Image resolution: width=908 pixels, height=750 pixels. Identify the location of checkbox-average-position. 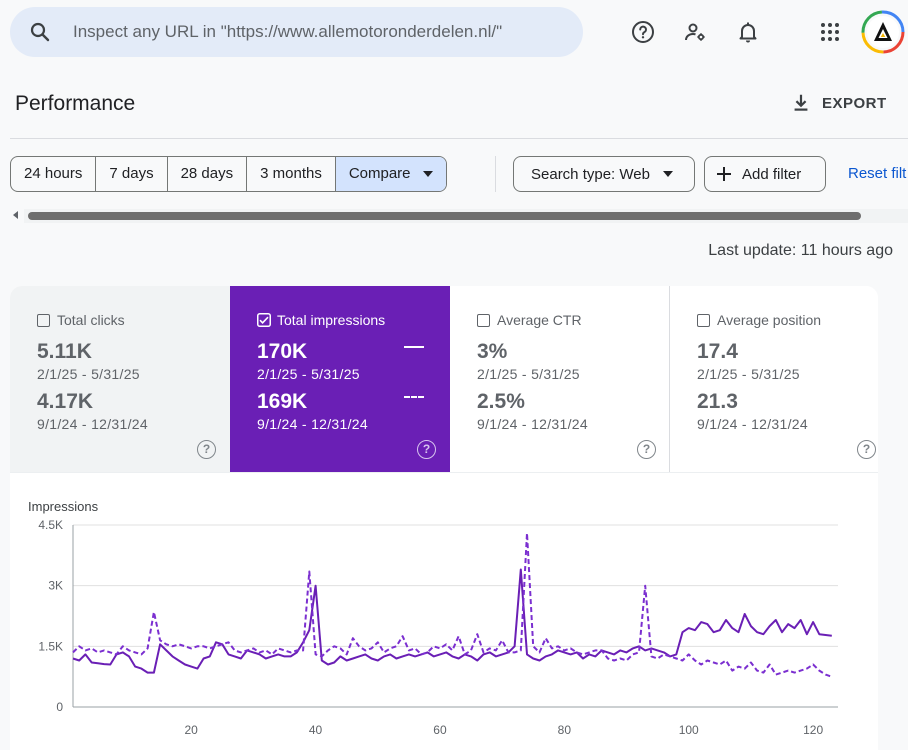
(703, 320).